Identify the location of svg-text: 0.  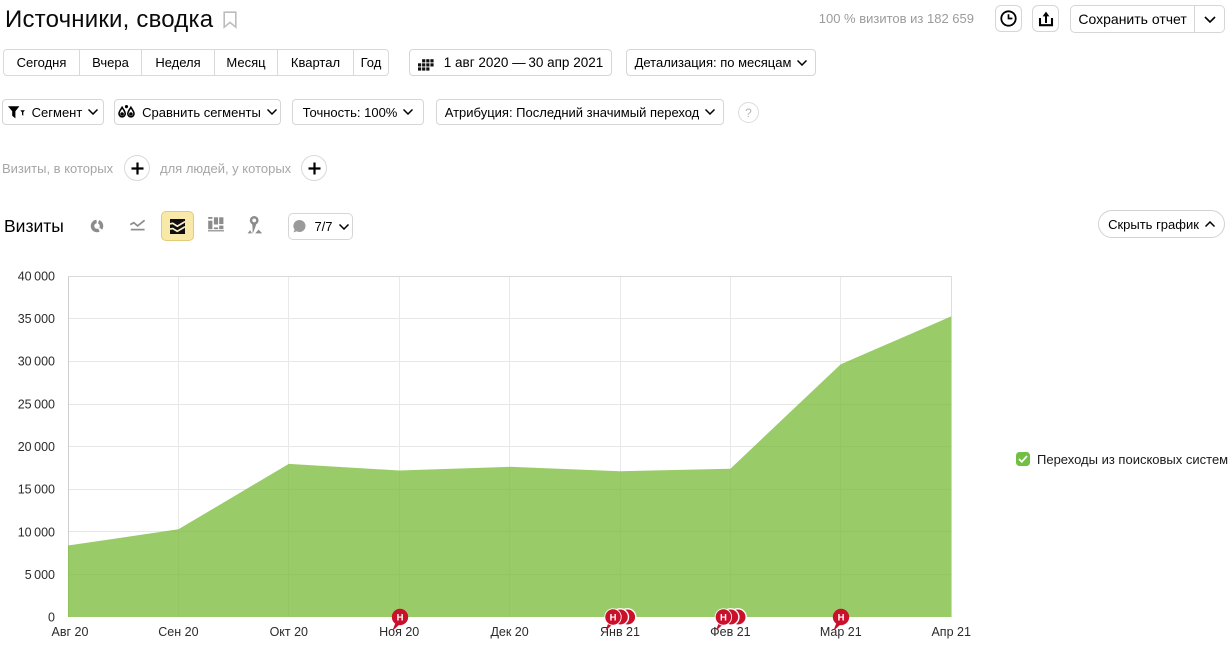
(51, 618).